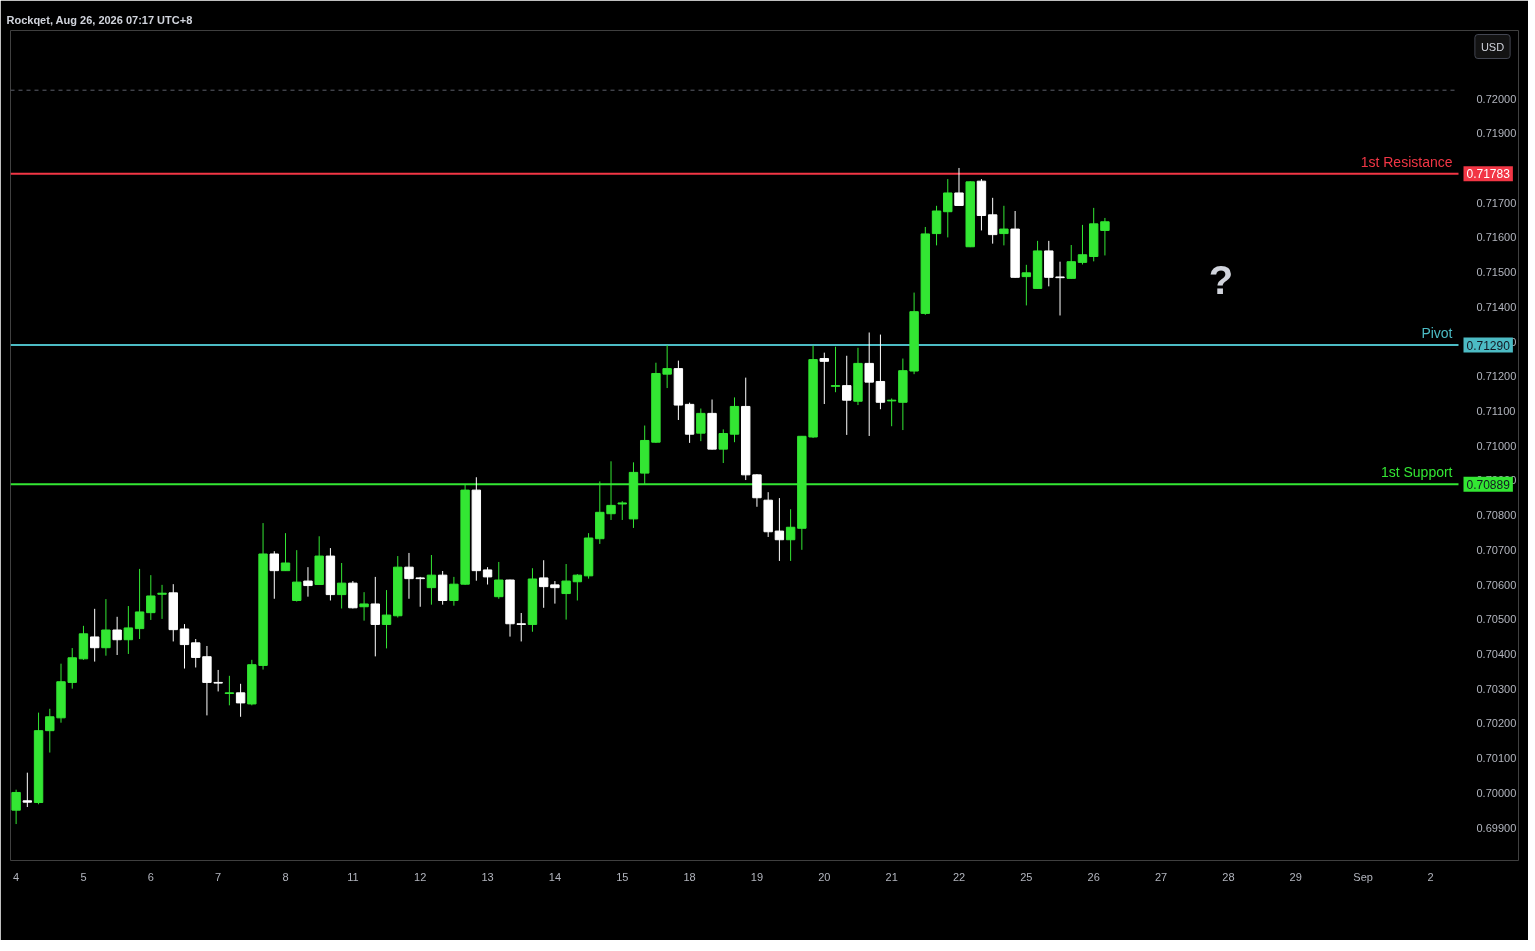  Describe the element at coordinates (1437, 333) in the screenshot. I see `ref-line-label: Pivot` at that location.